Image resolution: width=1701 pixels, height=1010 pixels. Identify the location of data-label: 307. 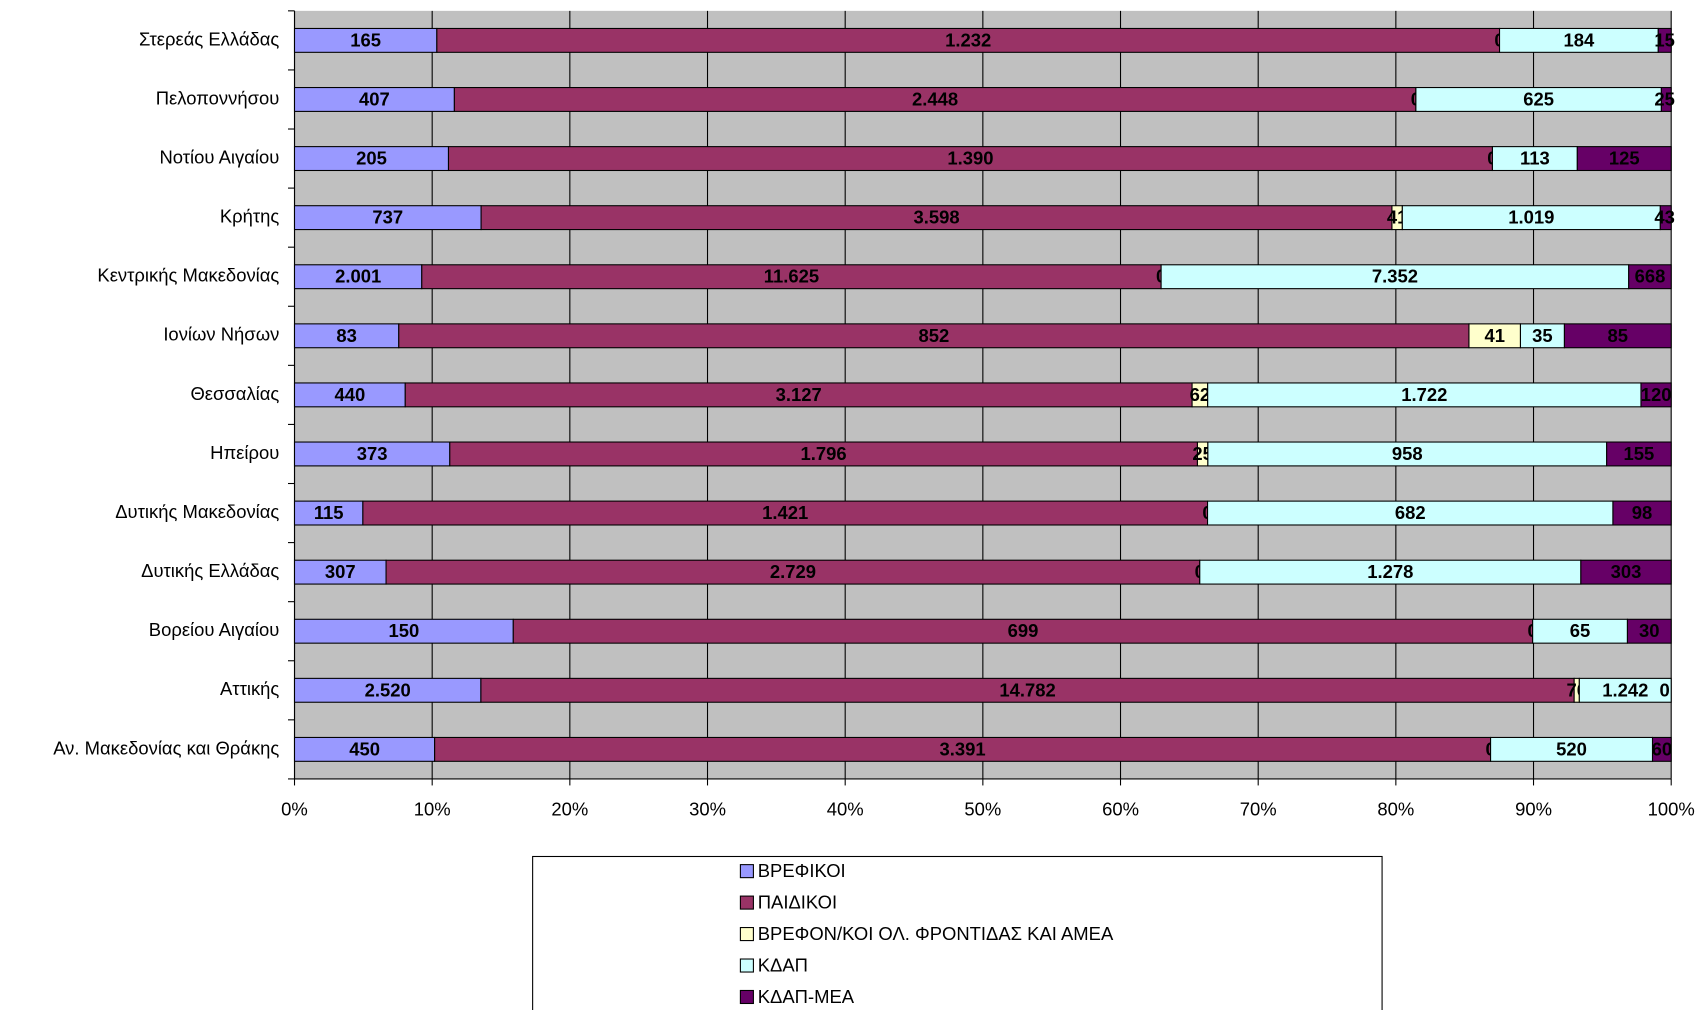
(340, 571).